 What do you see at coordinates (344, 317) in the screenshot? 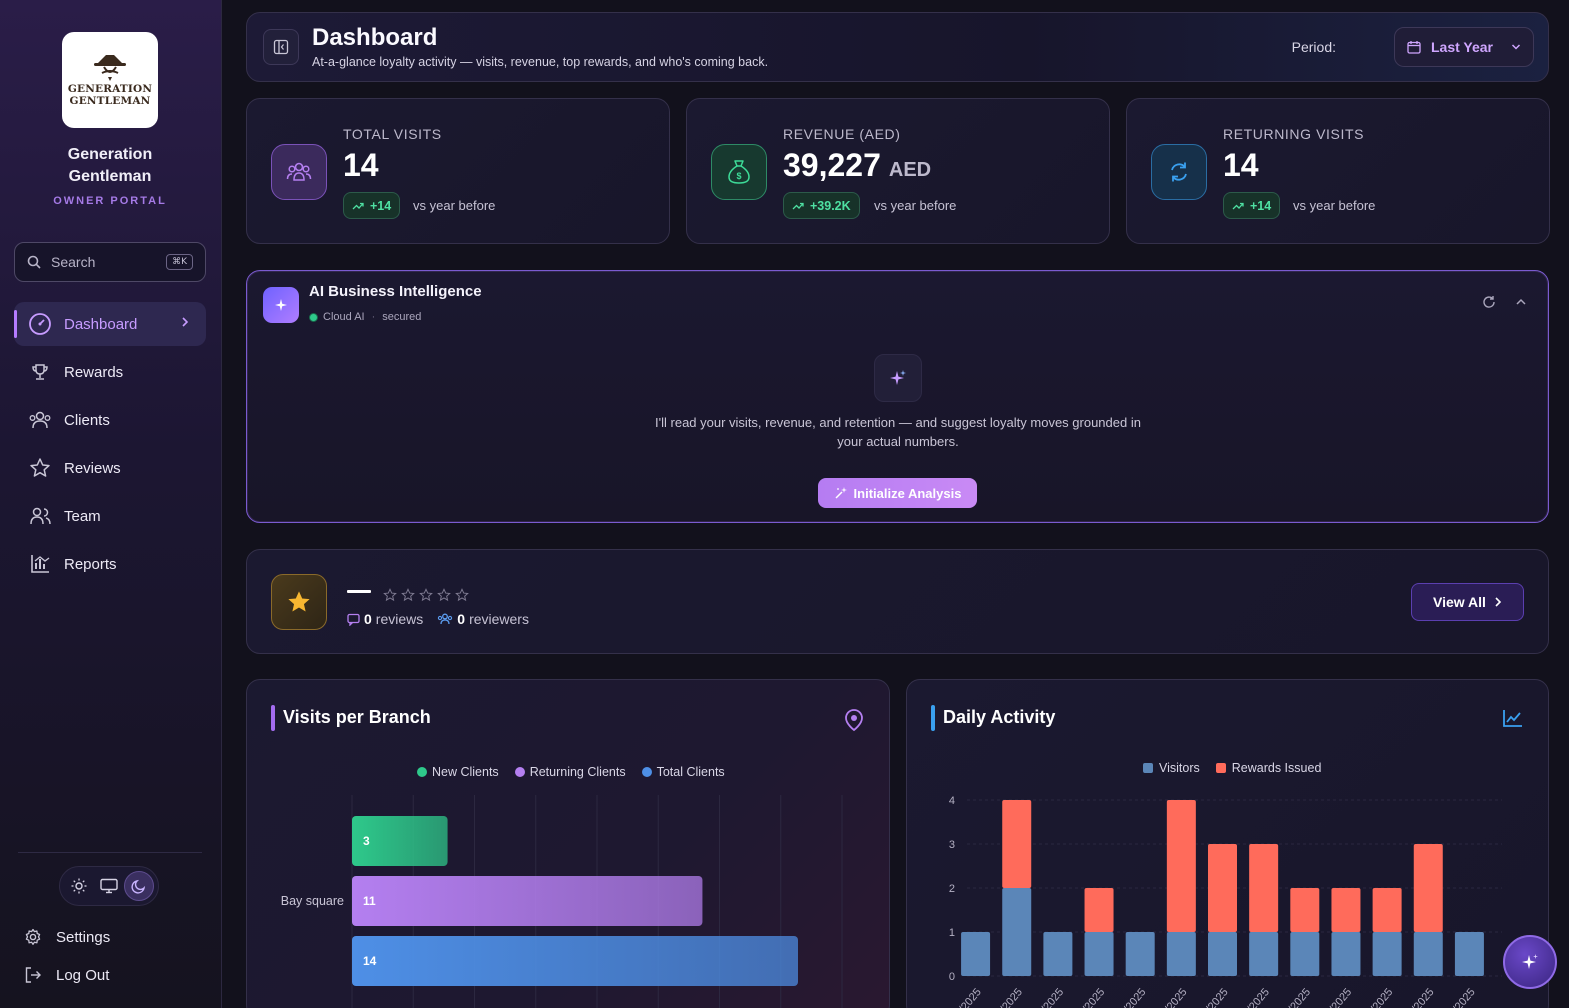
I see `ai-status-label: Cloud AI` at bounding box center [344, 317].